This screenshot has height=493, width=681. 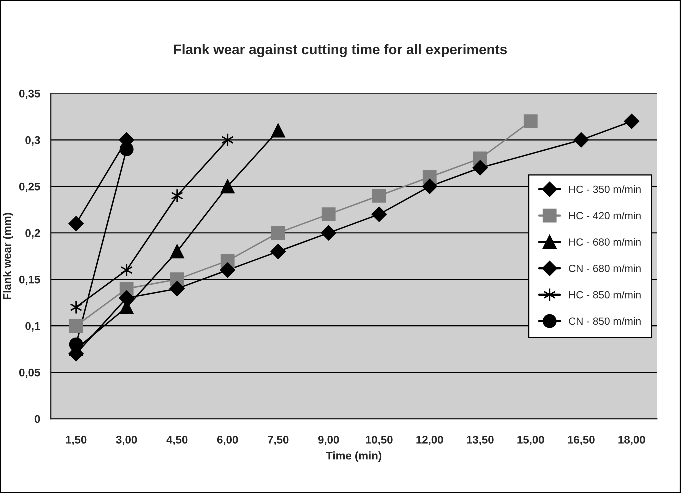 What do you see at coordinates (29, 281) in the screenshot?
I see `y-tick-label: 0,15` at bounding box center [29, 281].